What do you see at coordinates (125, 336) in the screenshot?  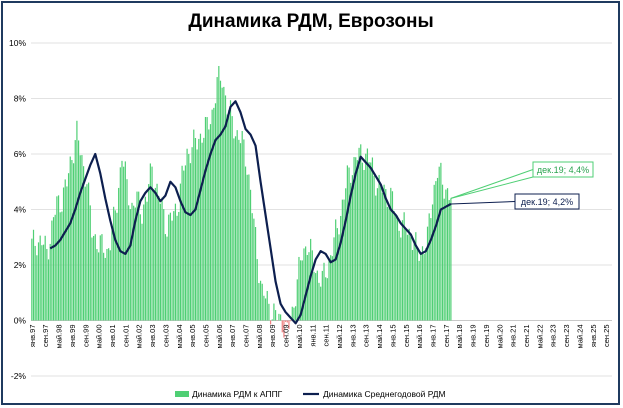 I see `x-tick-label: сен.01` at bounding box center [125, 336].